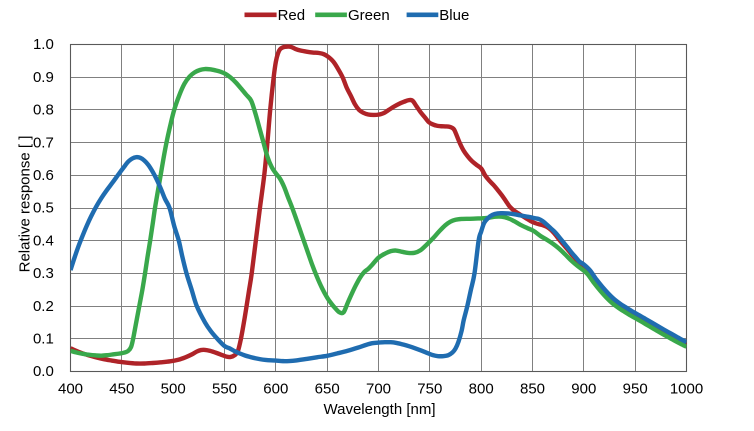  What do you see at coordinates (25, 204) in the screenshot?
I see `svg-text: Relative response [ ]` at bounding box center [25, 204].